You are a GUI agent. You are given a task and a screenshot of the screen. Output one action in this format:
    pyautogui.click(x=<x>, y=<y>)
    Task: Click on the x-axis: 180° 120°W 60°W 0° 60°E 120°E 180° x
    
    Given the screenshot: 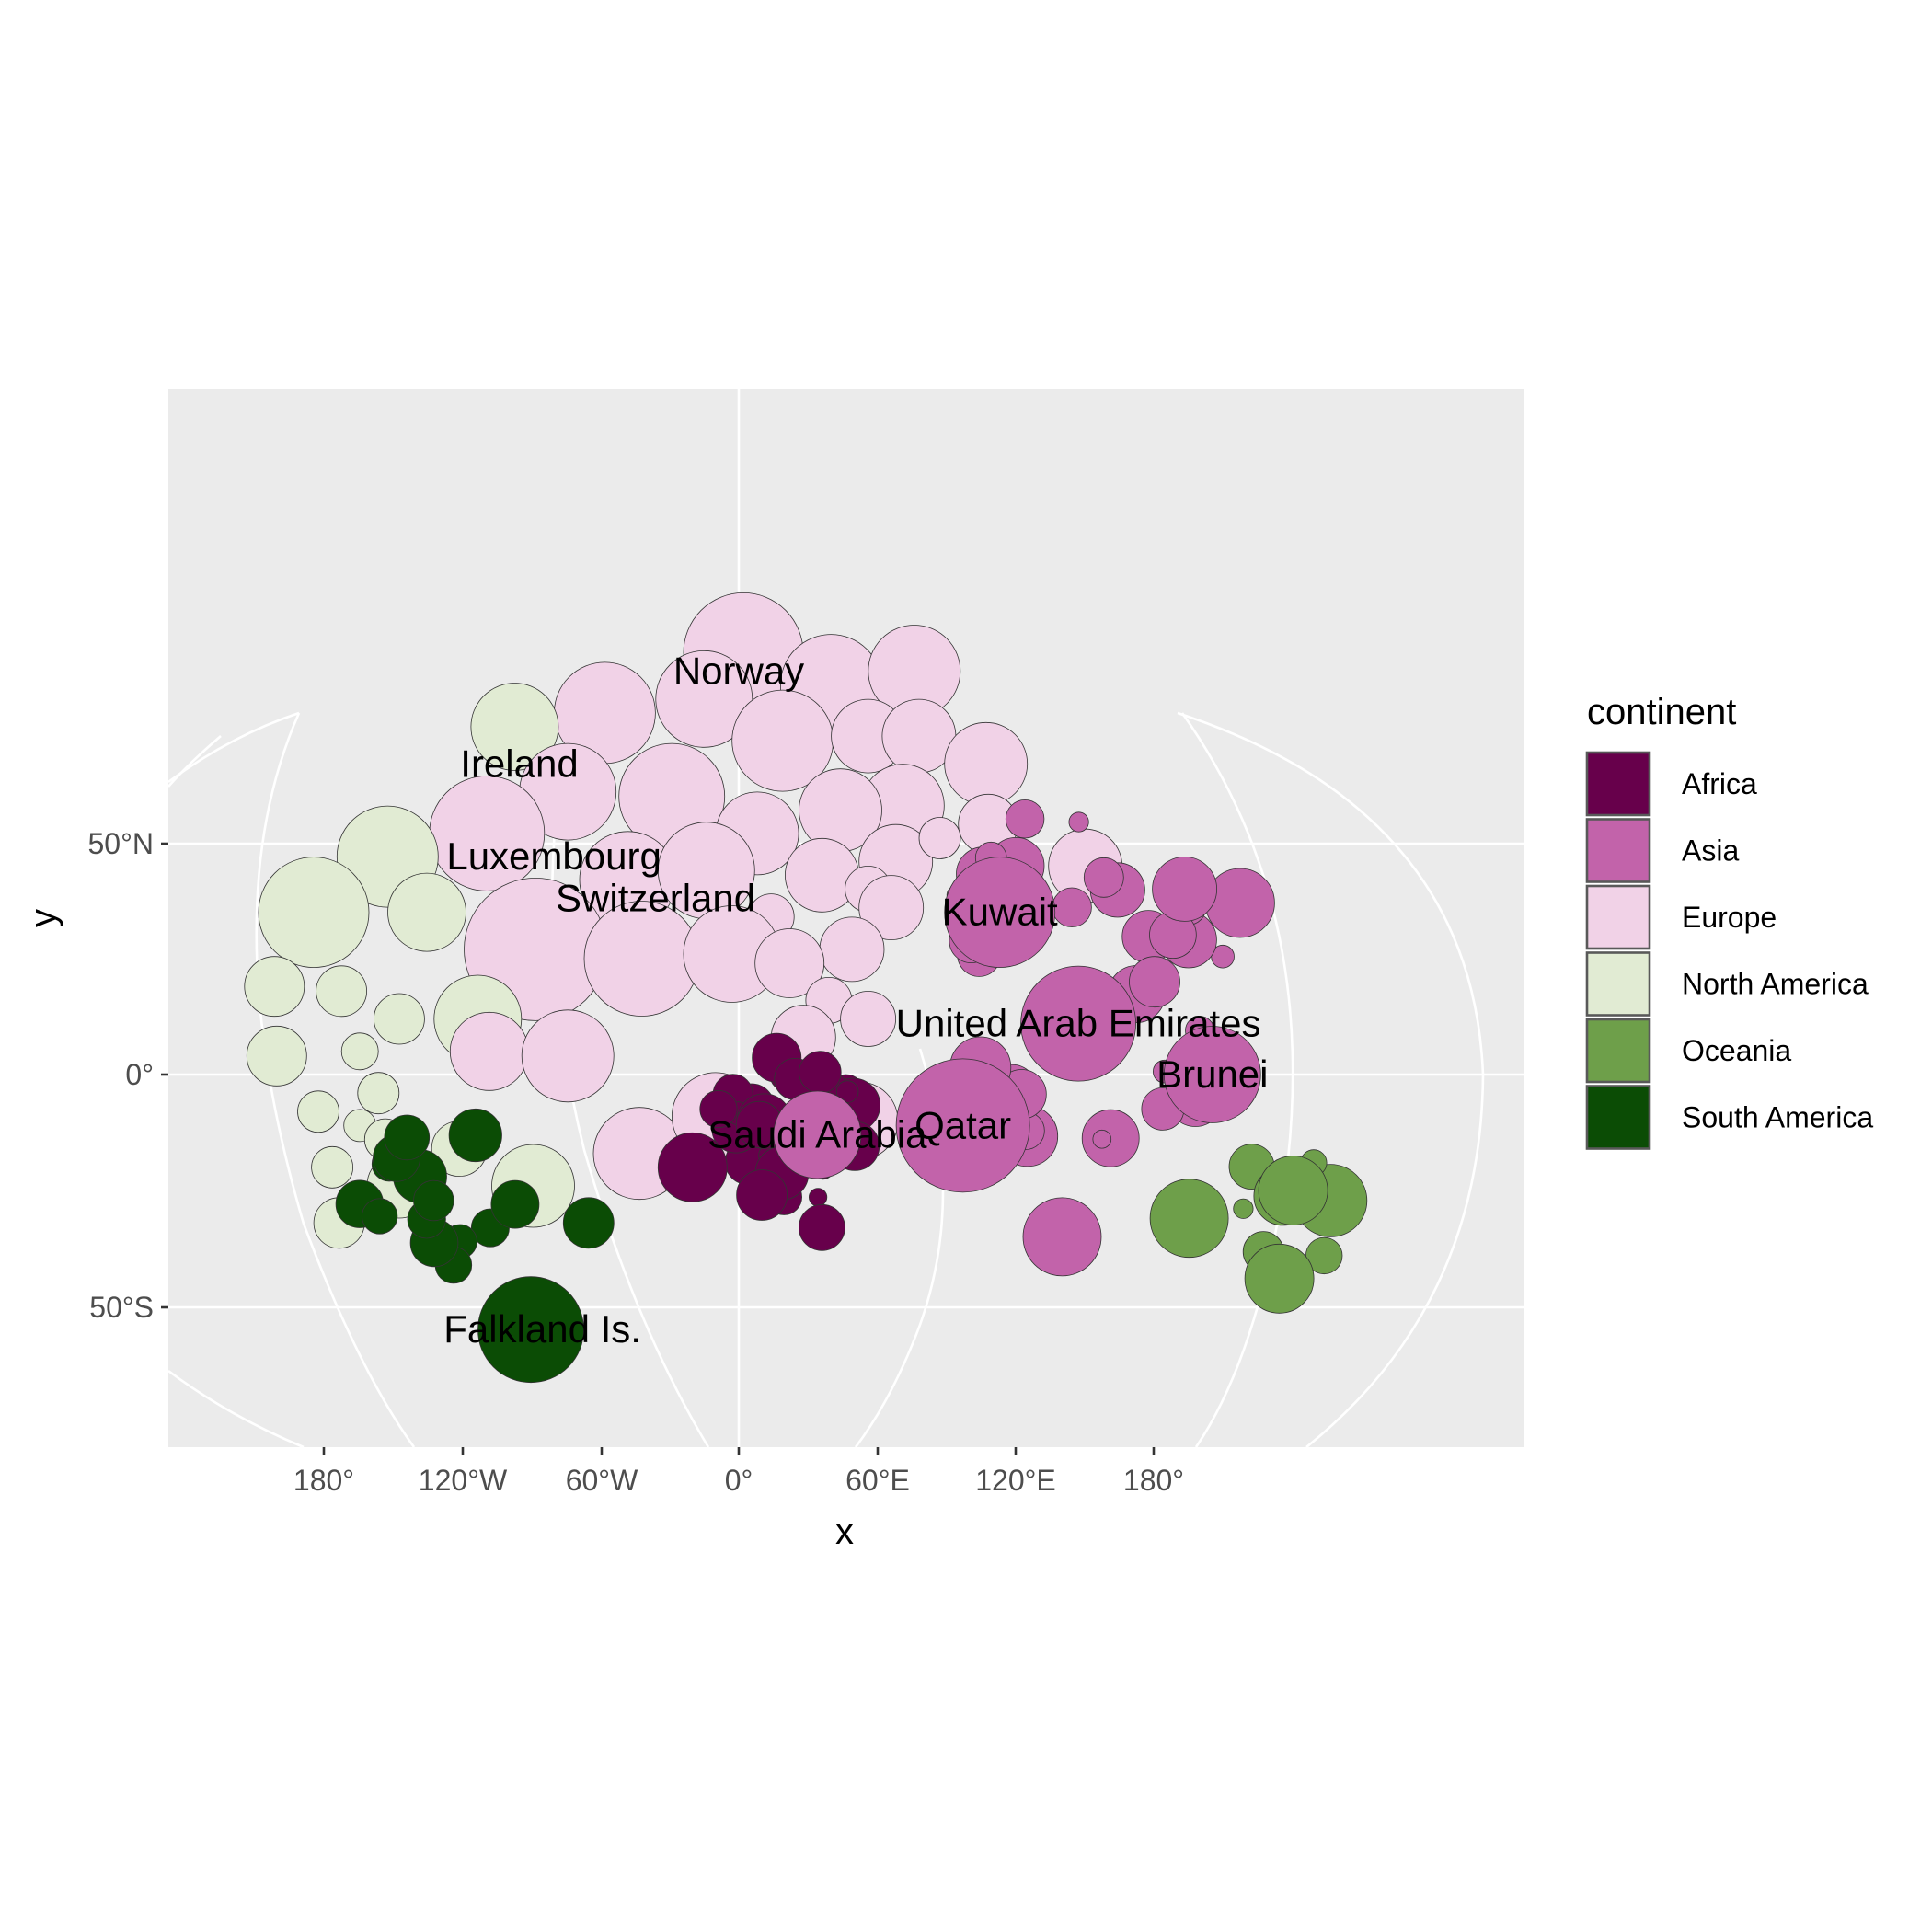 What is the action you would take?
    pyautogui.click(x=738, y=1499)
    